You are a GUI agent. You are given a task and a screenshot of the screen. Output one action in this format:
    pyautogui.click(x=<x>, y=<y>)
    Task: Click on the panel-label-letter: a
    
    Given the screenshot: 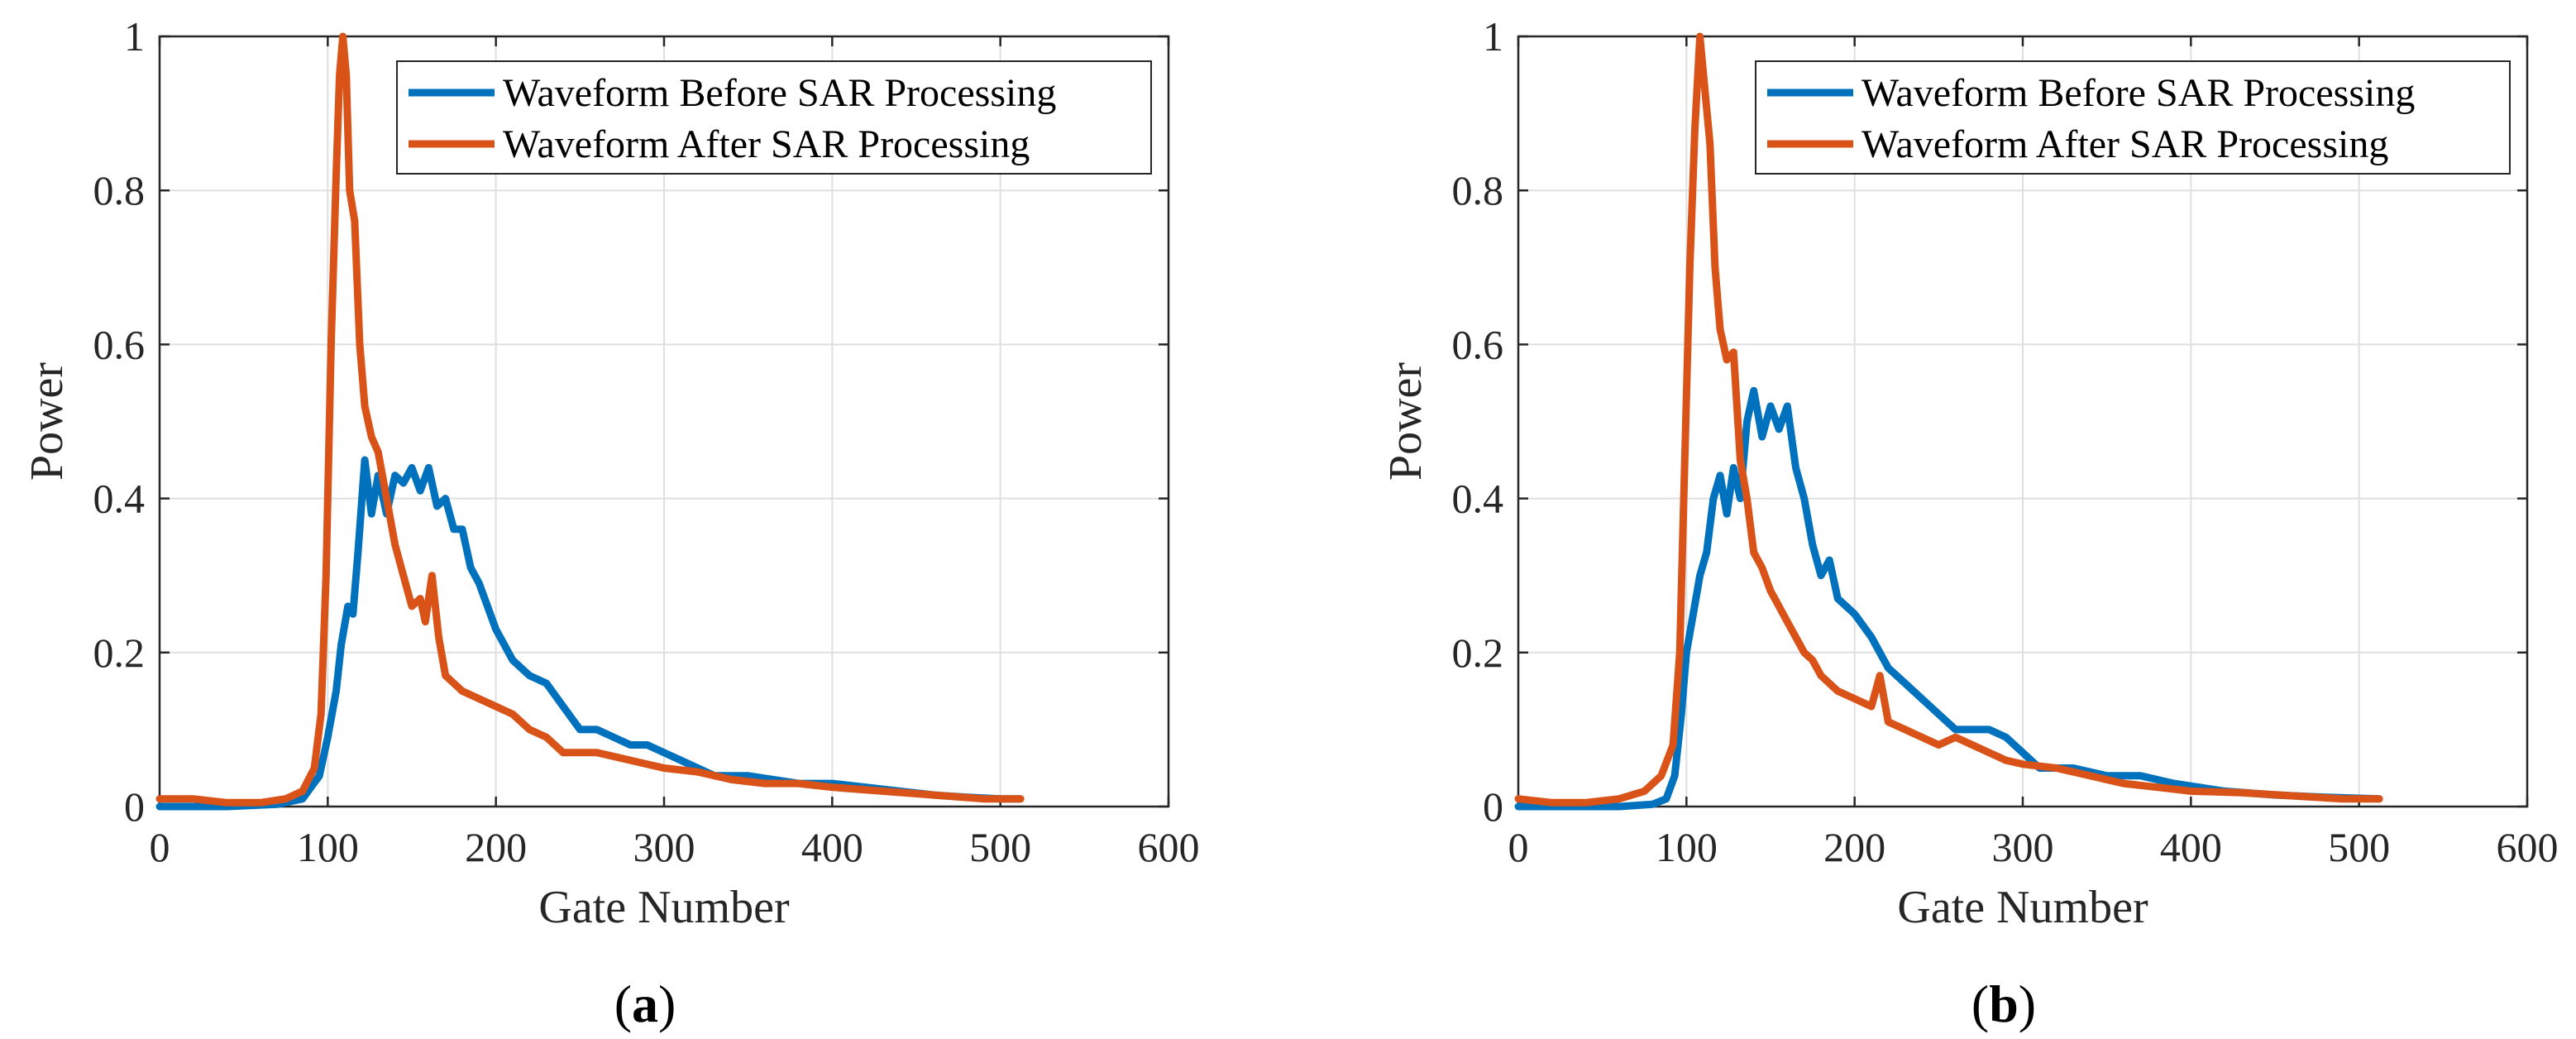 What is the action you would take?
    pyautogui.click(x=645, y=1003)
    